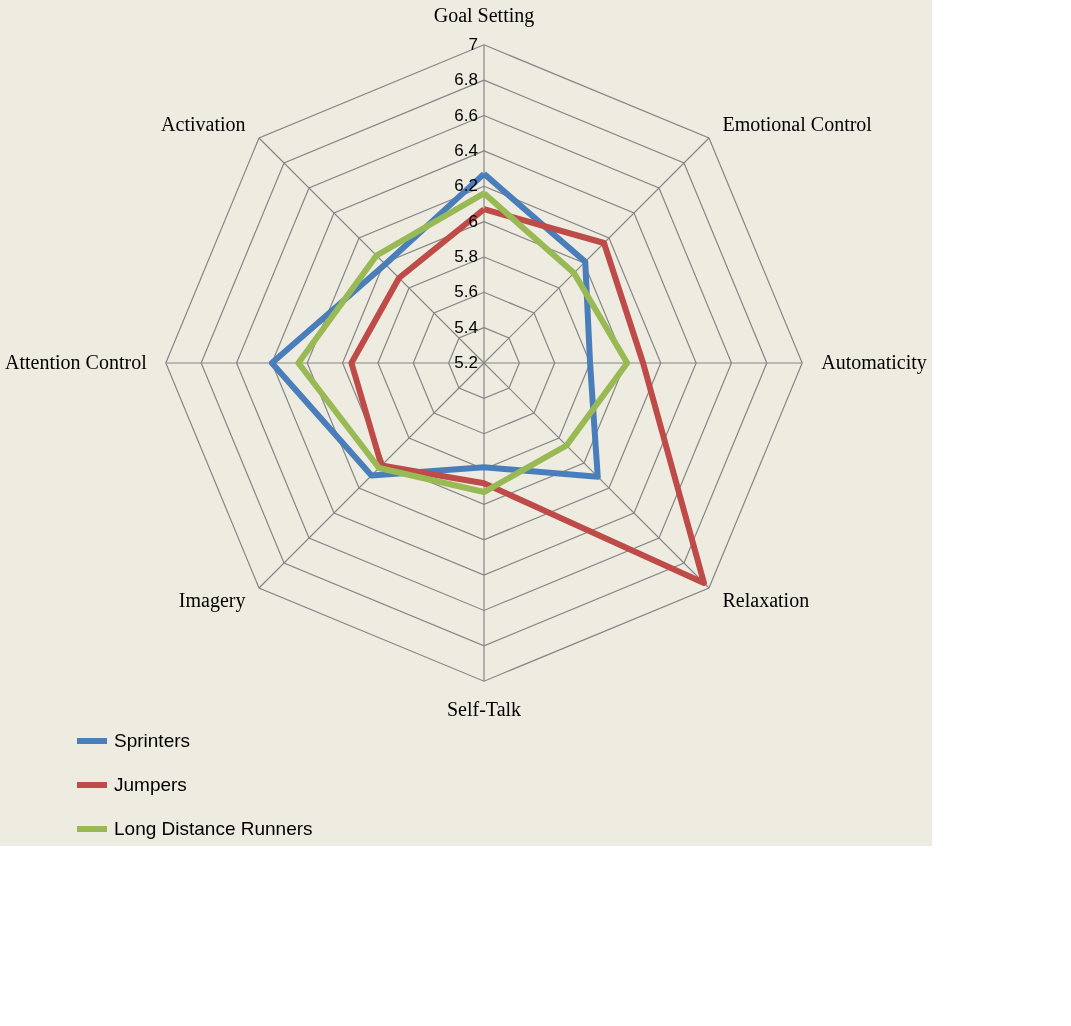  What do you see at coordinates (466, 80) in the screenshot?
I see `y-tick-label: 6.8` at bounding box center [466, 80].